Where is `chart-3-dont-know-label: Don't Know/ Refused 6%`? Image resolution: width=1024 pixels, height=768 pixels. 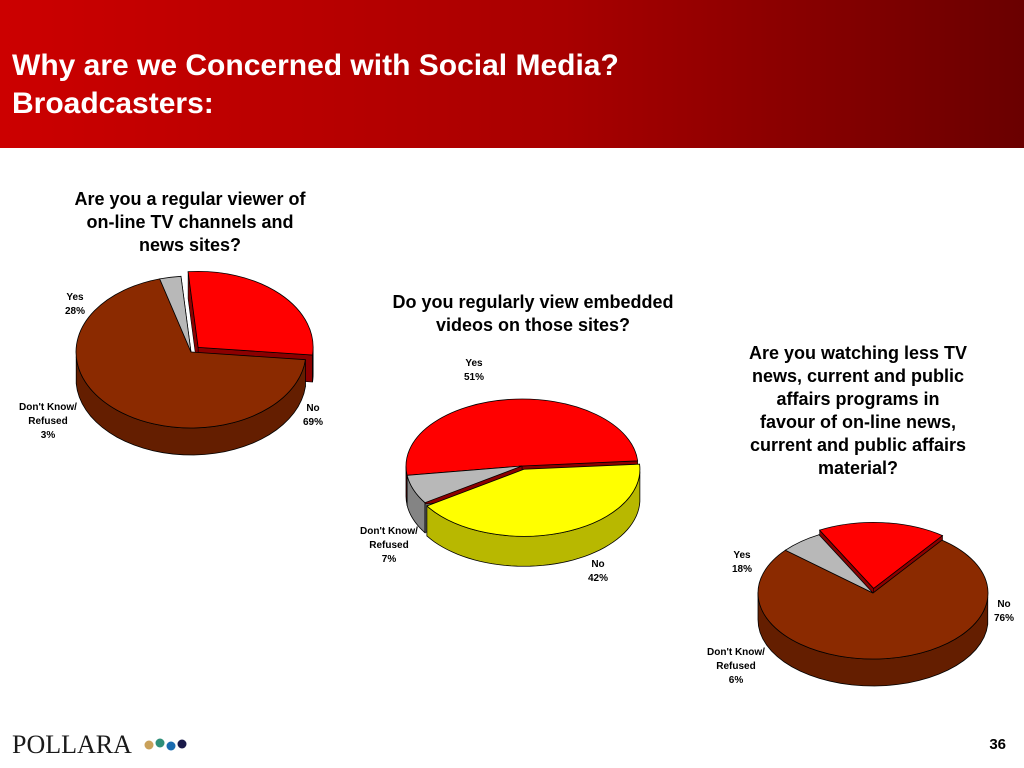
chart-3-dont-know-label: Don't Know/ Refused 6% is located at coordinates (736, 667).